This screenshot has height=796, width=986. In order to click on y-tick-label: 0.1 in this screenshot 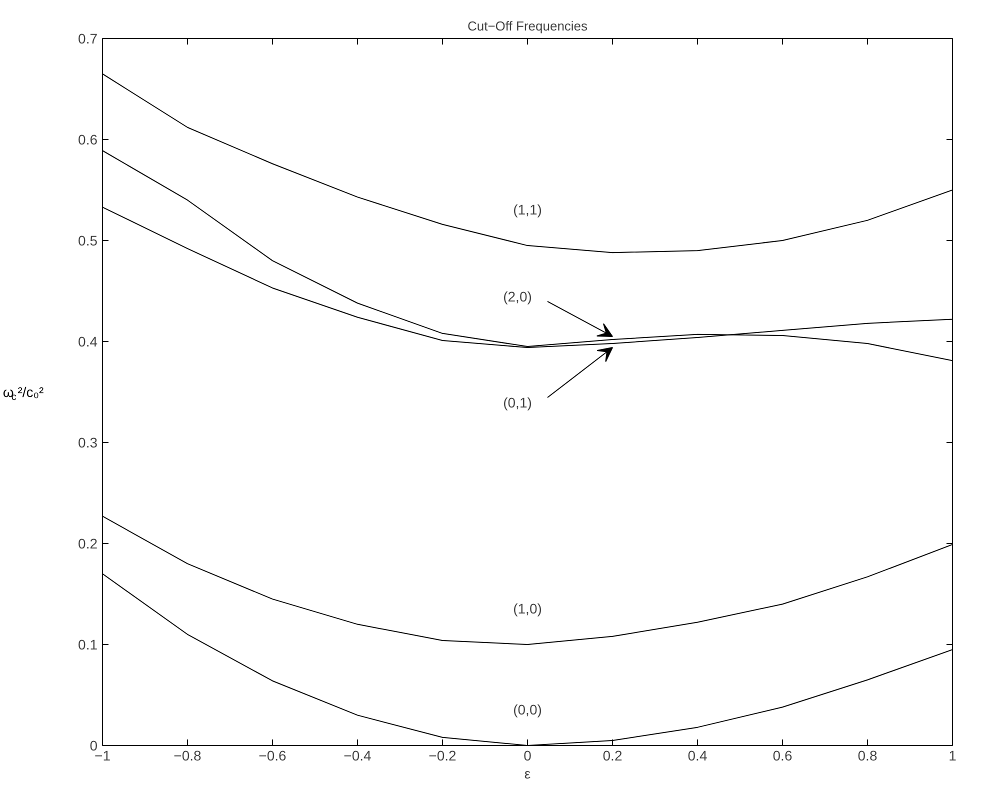, I will do `click(88, 644)`.